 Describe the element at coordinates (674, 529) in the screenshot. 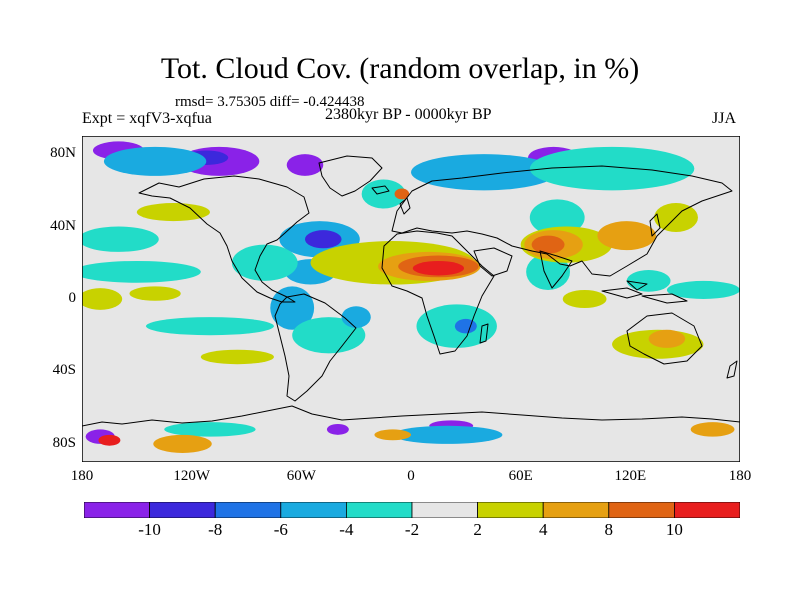

I see `colorbar-label: 10` at that location.